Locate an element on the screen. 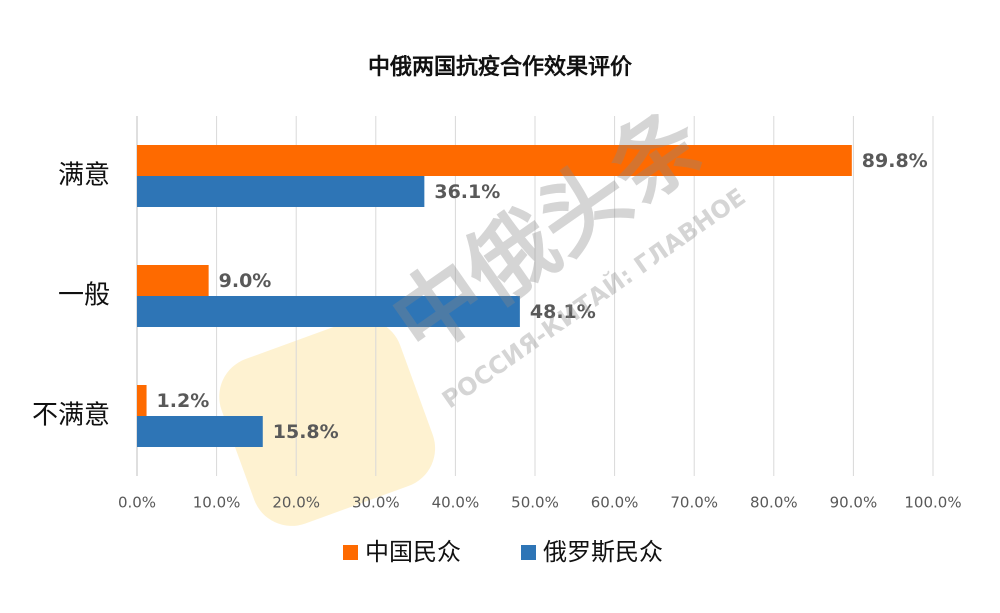 This screenshot has height=613, width=1000. data-label: 15.8% is located at coordinates (306, 432).